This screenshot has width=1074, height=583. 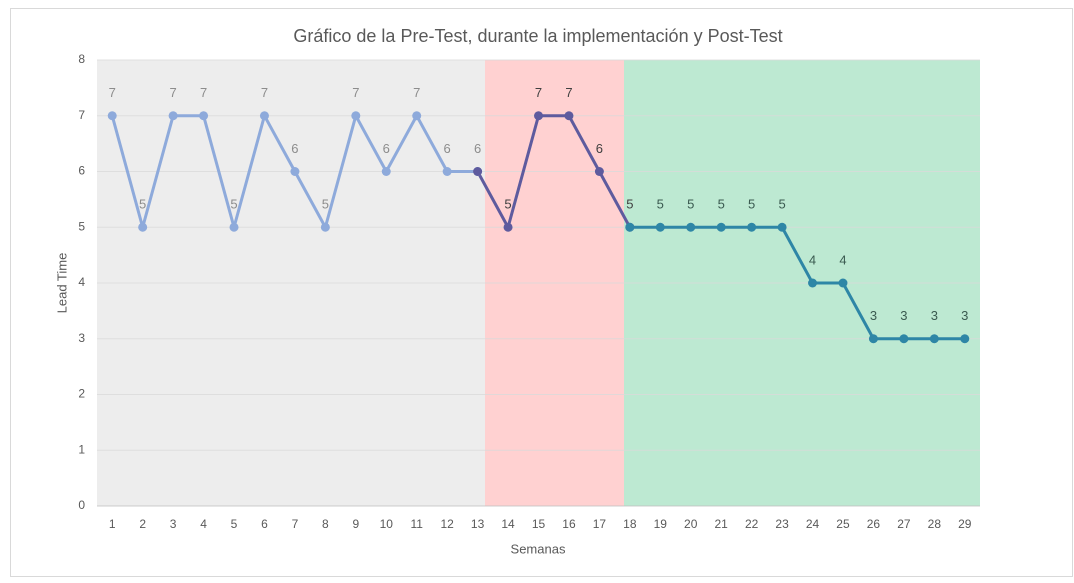 I want to click on y-tick-label: 0, so click(x=81, y=505).